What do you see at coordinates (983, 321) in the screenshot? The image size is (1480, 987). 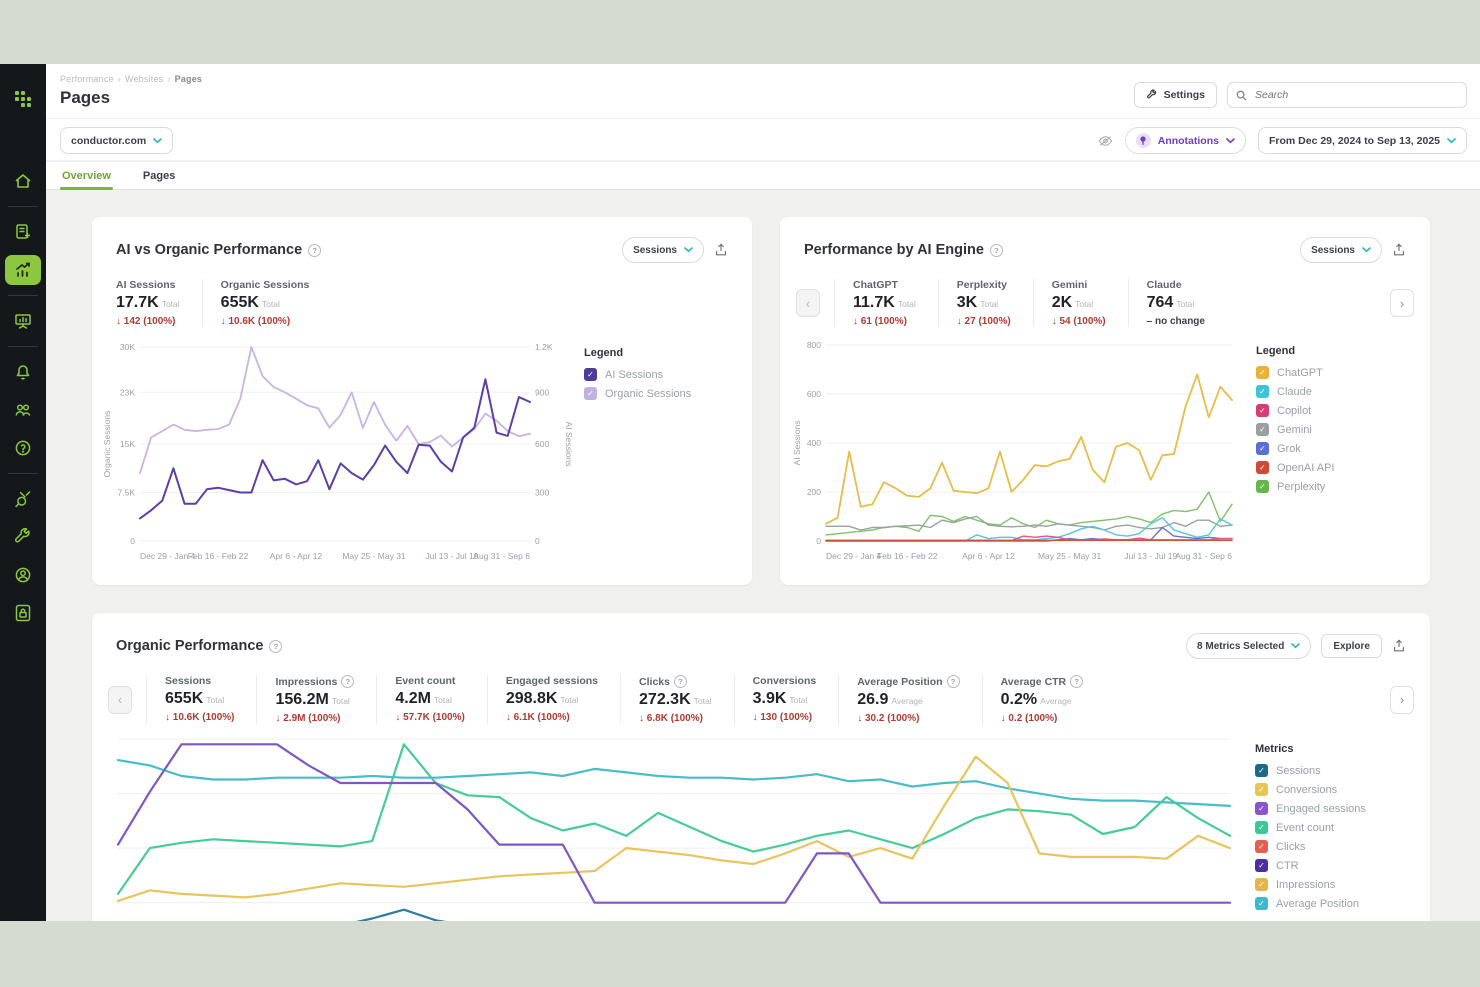 I see `change-badge: ↓ 27 (100%)` at bounding box center [983, 321].